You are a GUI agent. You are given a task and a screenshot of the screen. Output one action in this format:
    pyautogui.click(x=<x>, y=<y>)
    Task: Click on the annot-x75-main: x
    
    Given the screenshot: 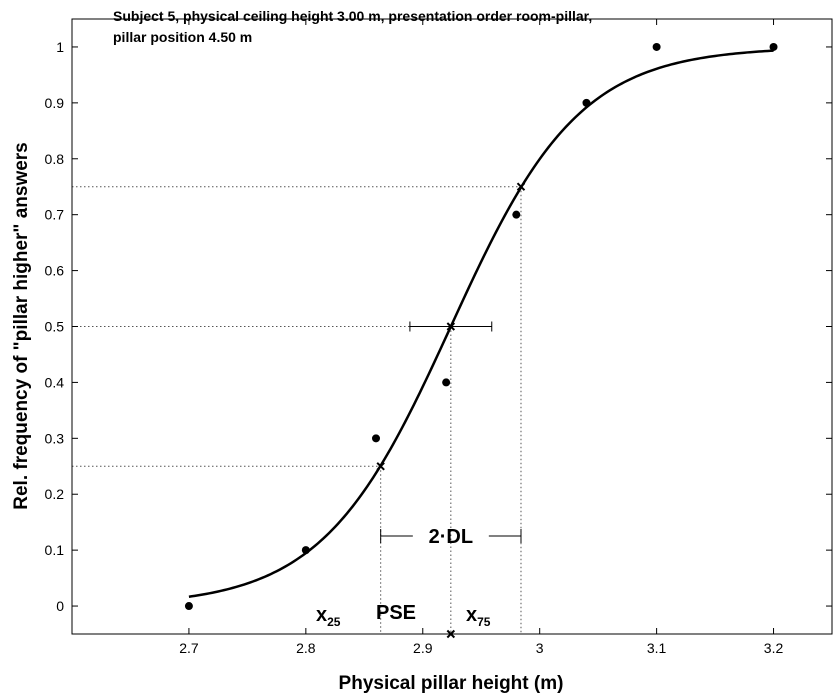 What is the action you would take?
    pyautogui.click(x=471, y=615)
    